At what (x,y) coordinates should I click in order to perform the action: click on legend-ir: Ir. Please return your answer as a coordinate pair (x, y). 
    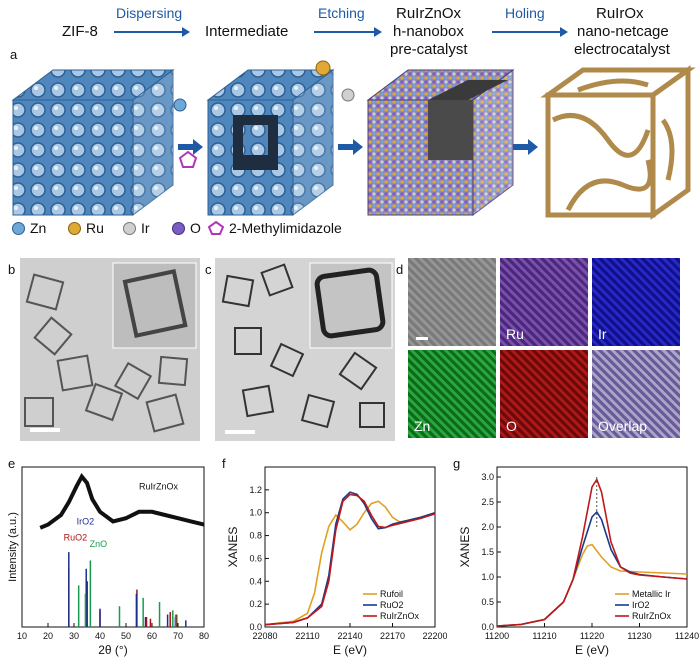
    Looking at the image, I should click on (136, 228).